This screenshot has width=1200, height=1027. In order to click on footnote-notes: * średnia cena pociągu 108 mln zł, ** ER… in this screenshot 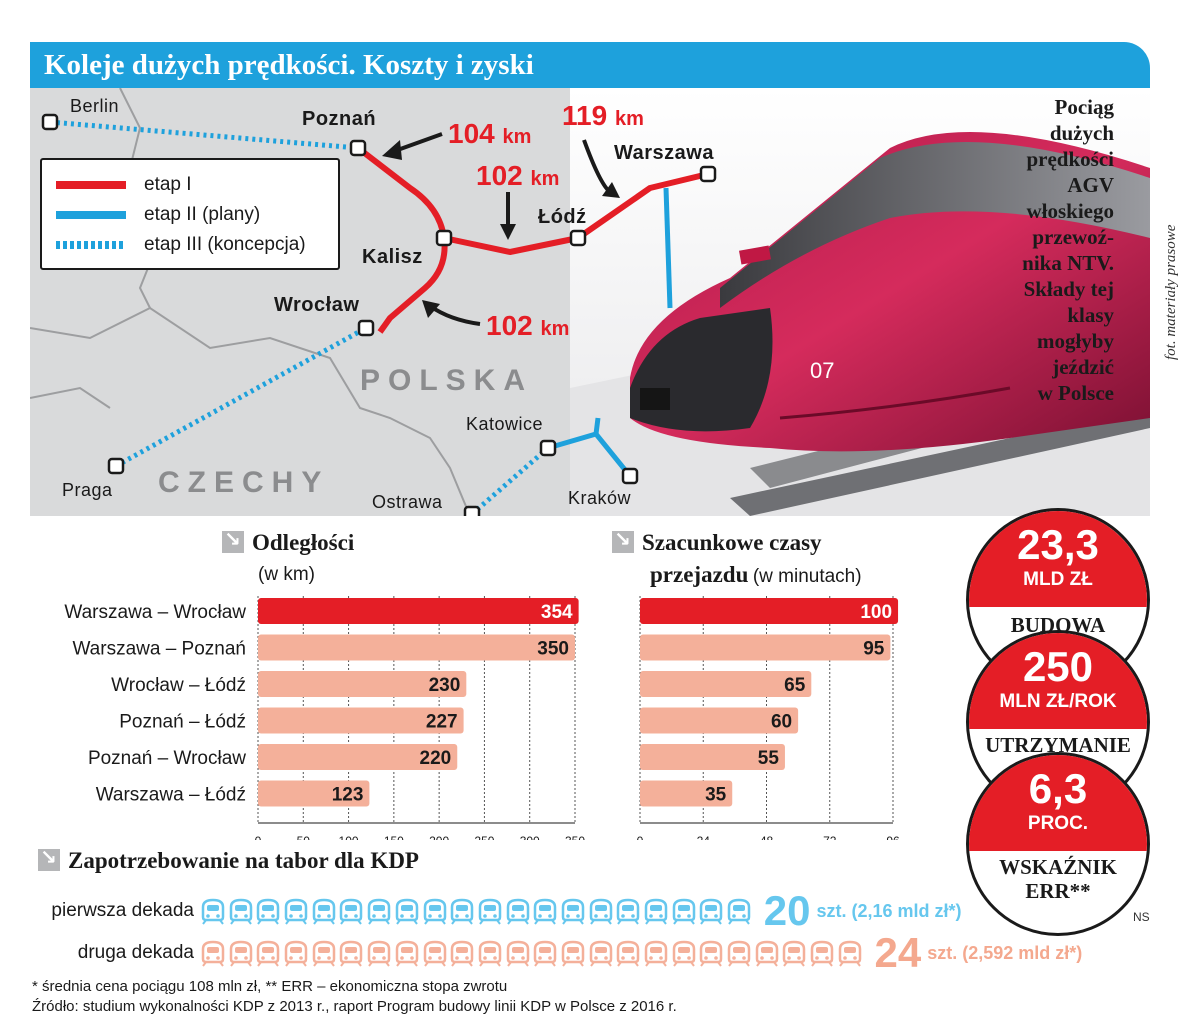, I will do `click(270, 986)`.